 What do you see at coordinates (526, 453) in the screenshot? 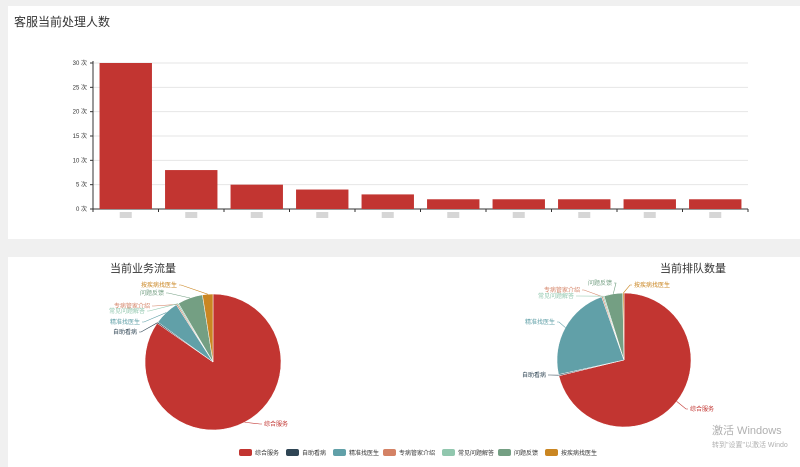
I see `legend-item-label: 问题反馈` at bounding box center [526, 453].